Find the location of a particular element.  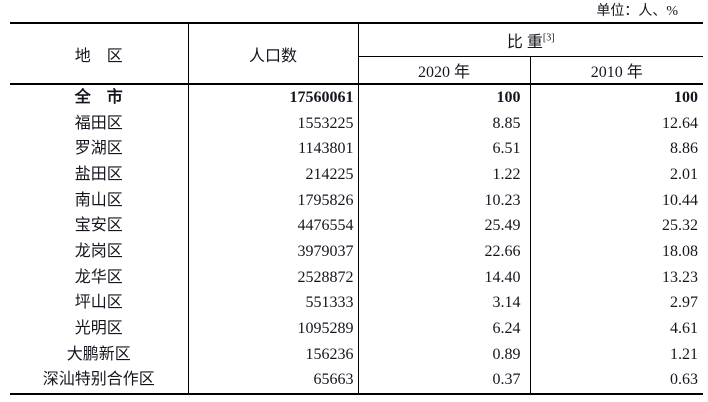

pct-2020-cell: 3.14 is located at coordinates (443, 303).